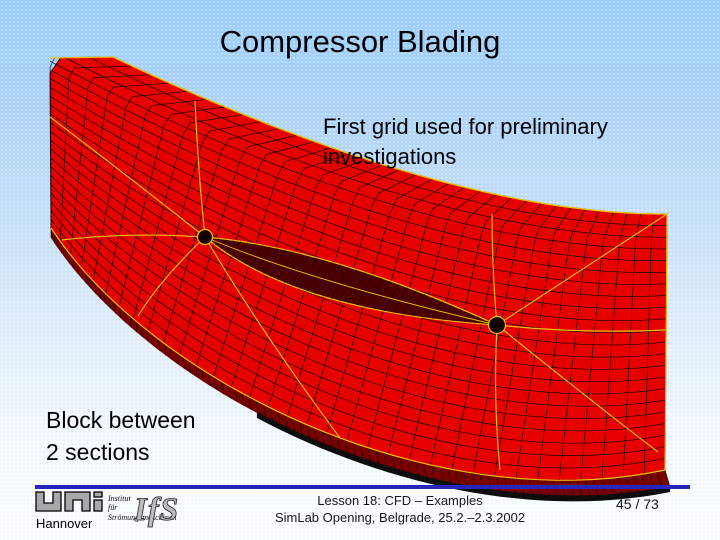 Image resolution: width=720 pixels, height=540 pixels. Describe the element at coordinates (156, 510) in the screenshot. I see `logo-acronym: IfS` at that location.